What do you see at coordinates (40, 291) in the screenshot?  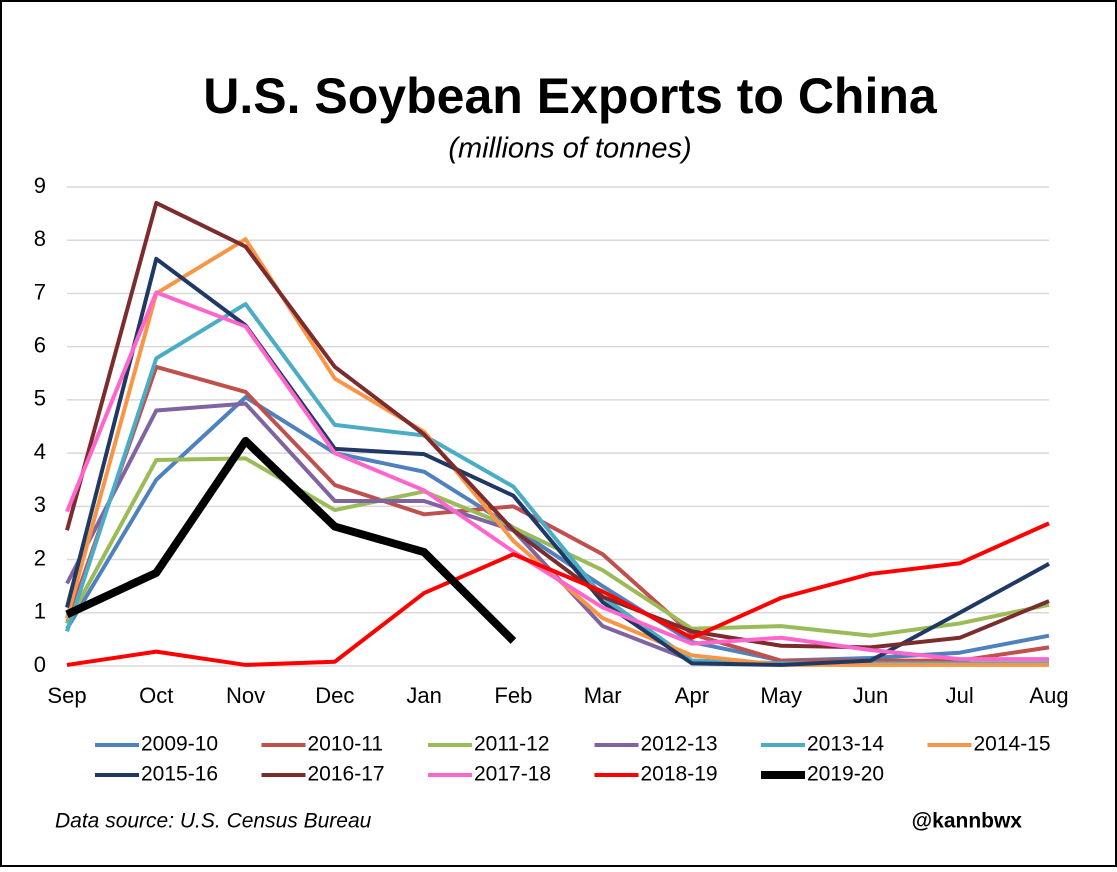 I see `y-tick-label: 7` at bounding box center [40, 291].